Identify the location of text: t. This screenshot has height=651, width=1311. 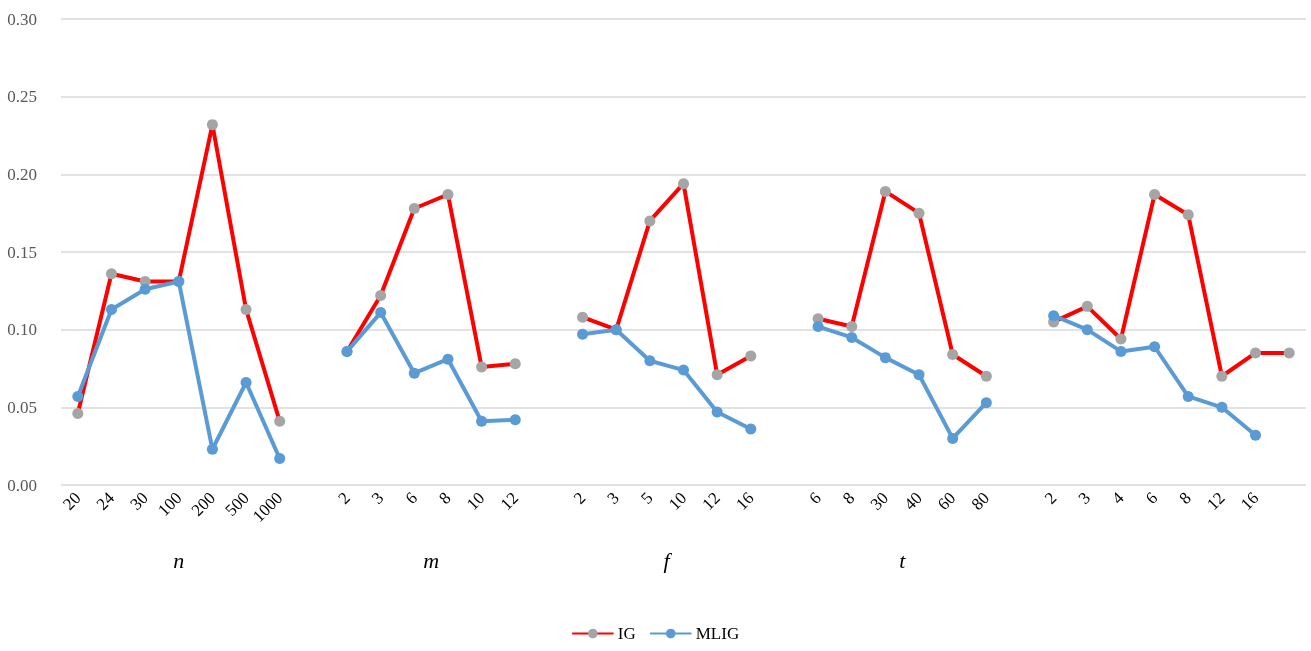
(903, 560).